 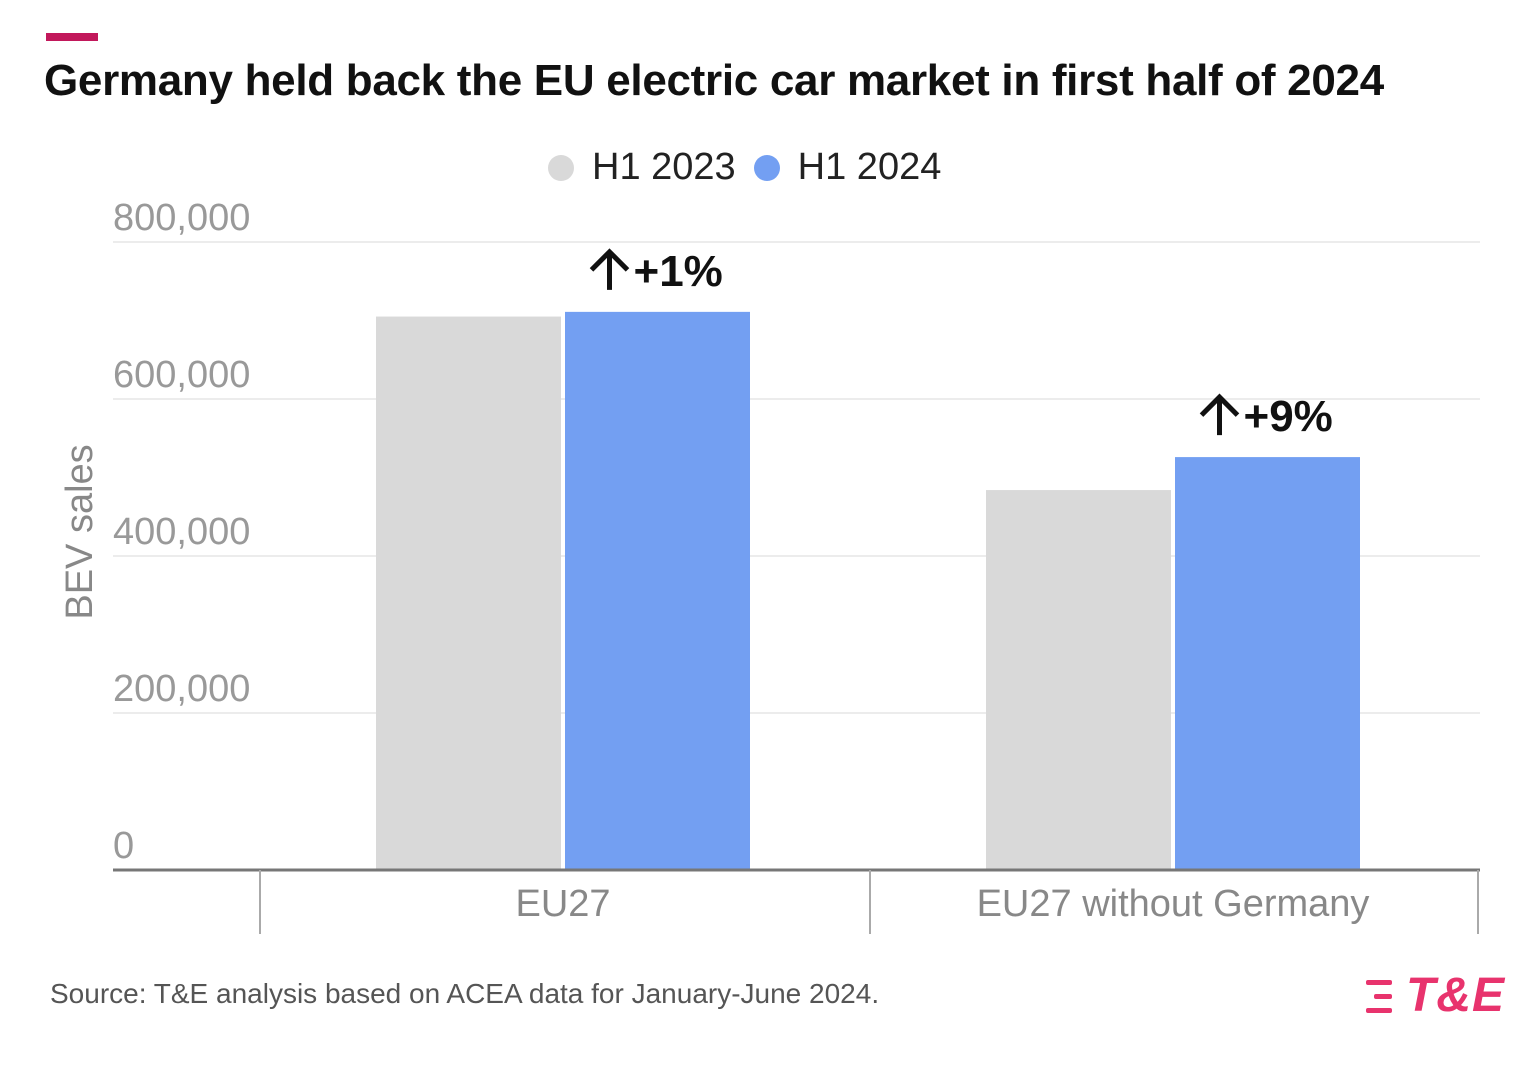 I want to click on legend-dot-h1-2024, so click(x=766, y=167).